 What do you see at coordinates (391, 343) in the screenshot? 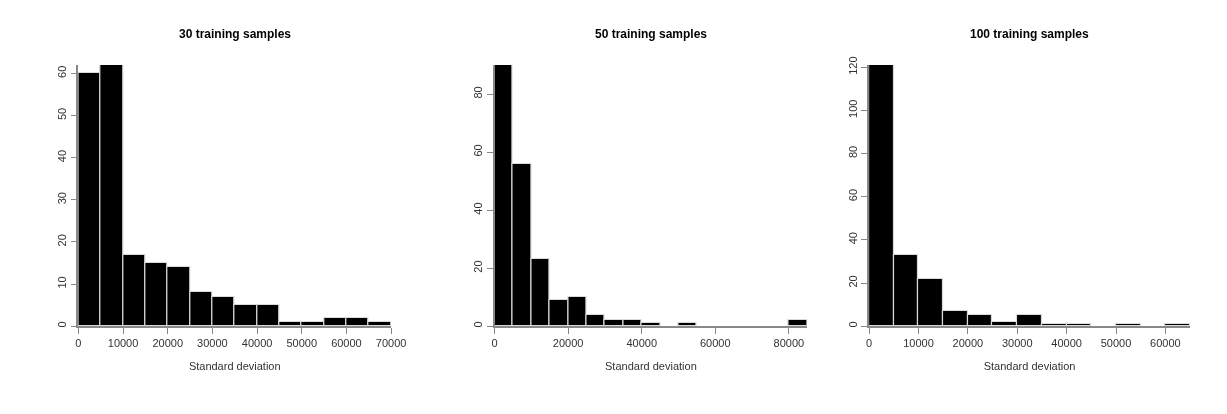
I see `x-tick-label: 70000` at bounding box center [391, 343].